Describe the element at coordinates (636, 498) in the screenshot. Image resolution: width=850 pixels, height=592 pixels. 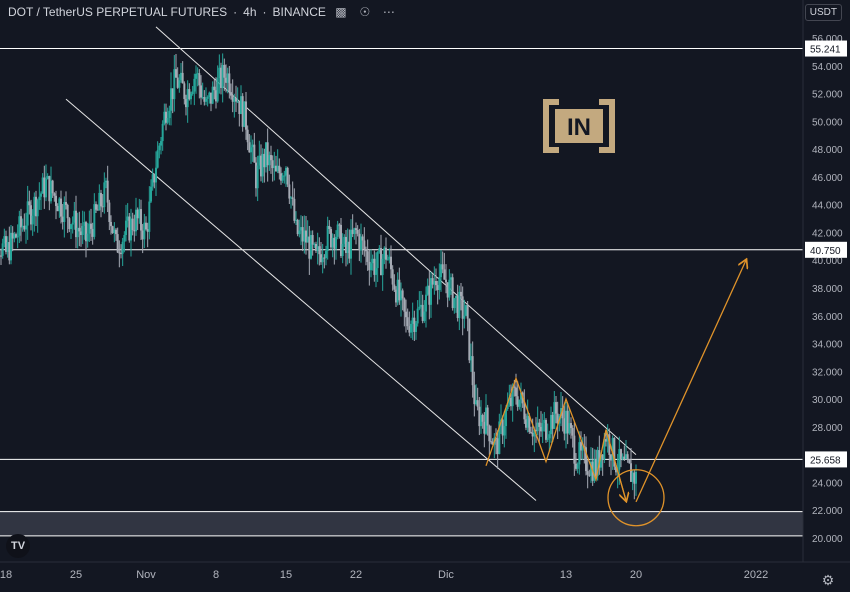
I see `target-circle` at that location.